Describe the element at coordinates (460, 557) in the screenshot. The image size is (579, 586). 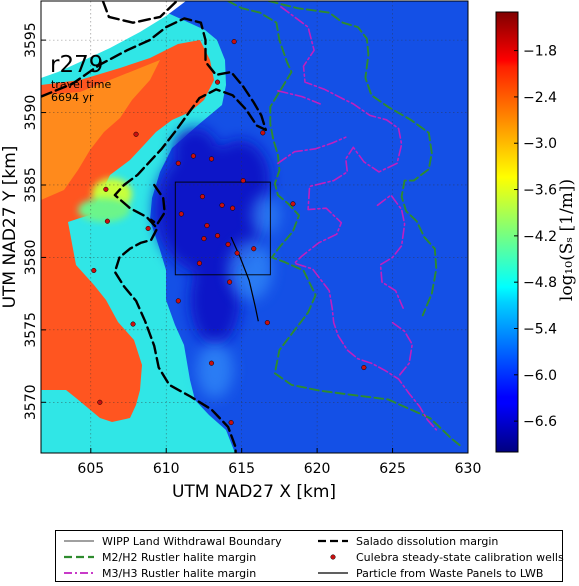
I see `legend-label-calibration-wells: Culebra steady-state calibration wells` at that location.